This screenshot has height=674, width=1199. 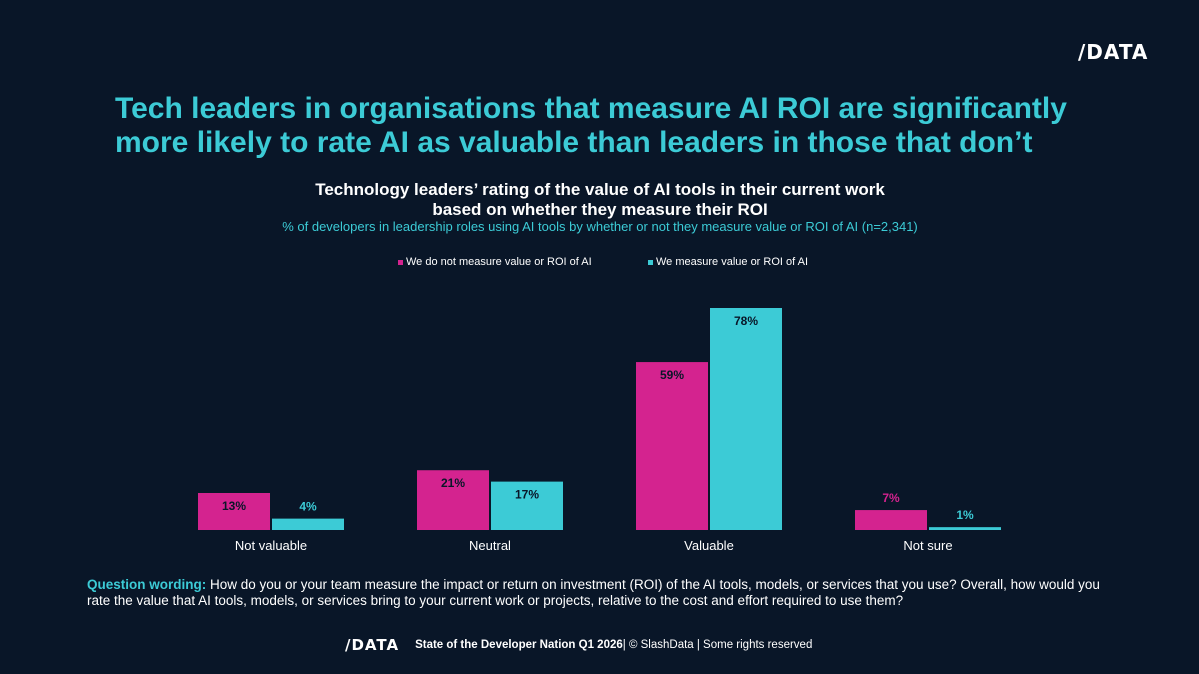 I want to click on chart-title-line-2: based on whether they measure their ROI, so click(x=600, y=209).